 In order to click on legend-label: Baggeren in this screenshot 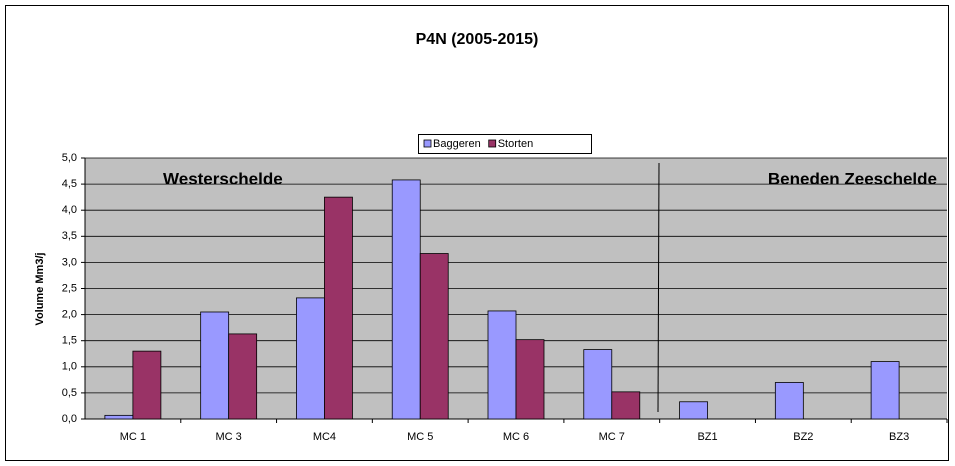, I will do `click(457, 144)`.